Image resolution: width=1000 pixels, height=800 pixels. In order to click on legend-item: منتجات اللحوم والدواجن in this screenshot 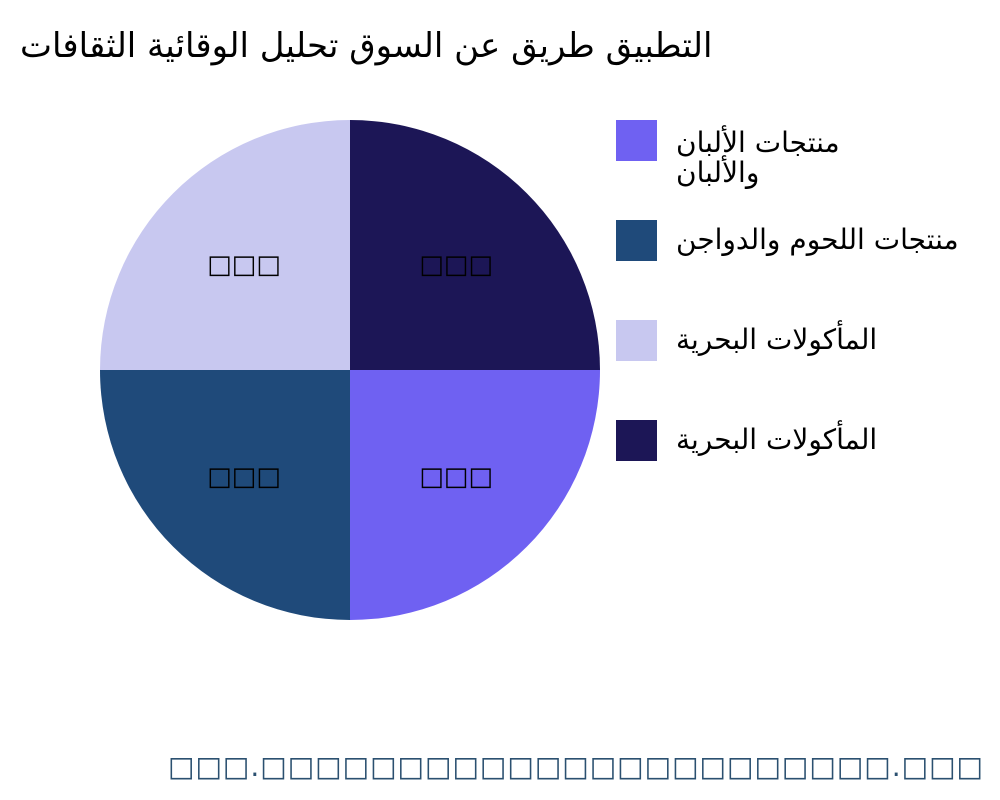, I will do `click(787, 240)`.